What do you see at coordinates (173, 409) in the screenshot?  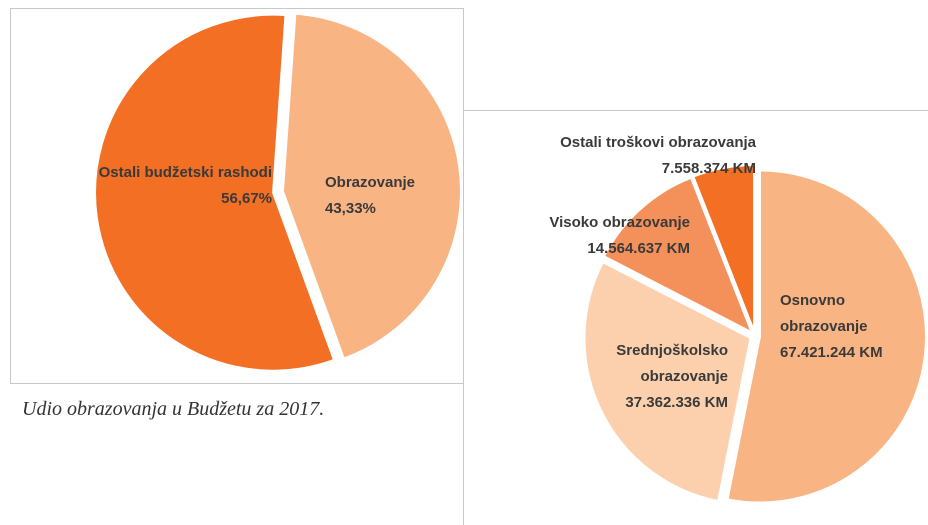 I see `caption: Udio obrazovanja u Budžetu za 2017.` at bounding box center [173, 409].